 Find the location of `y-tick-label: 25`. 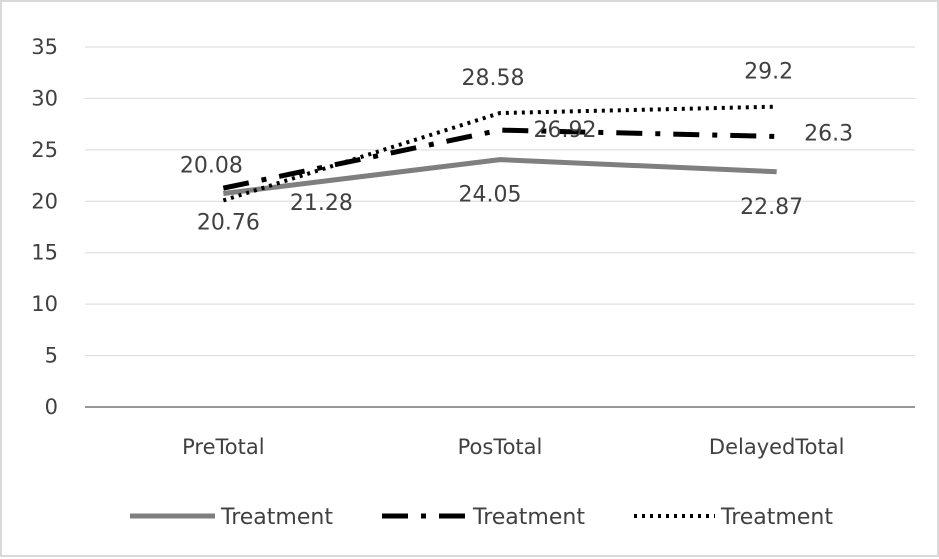

y-tick-label: 25 is located at coordinates (44, 150).